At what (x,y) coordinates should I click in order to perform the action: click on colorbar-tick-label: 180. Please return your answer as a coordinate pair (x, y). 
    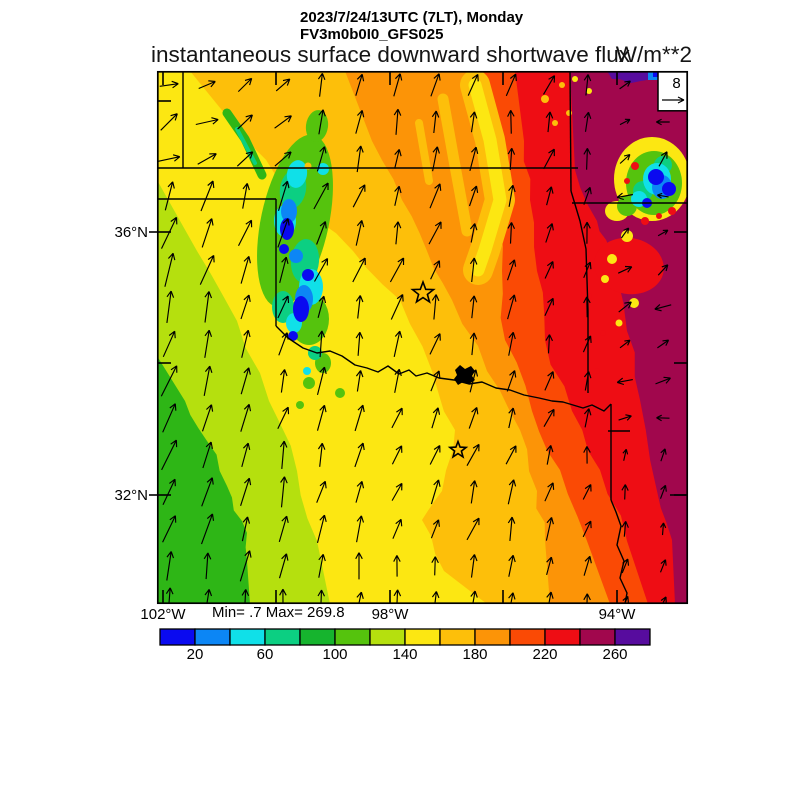
    Looking at the image, I should click on (475, 654).